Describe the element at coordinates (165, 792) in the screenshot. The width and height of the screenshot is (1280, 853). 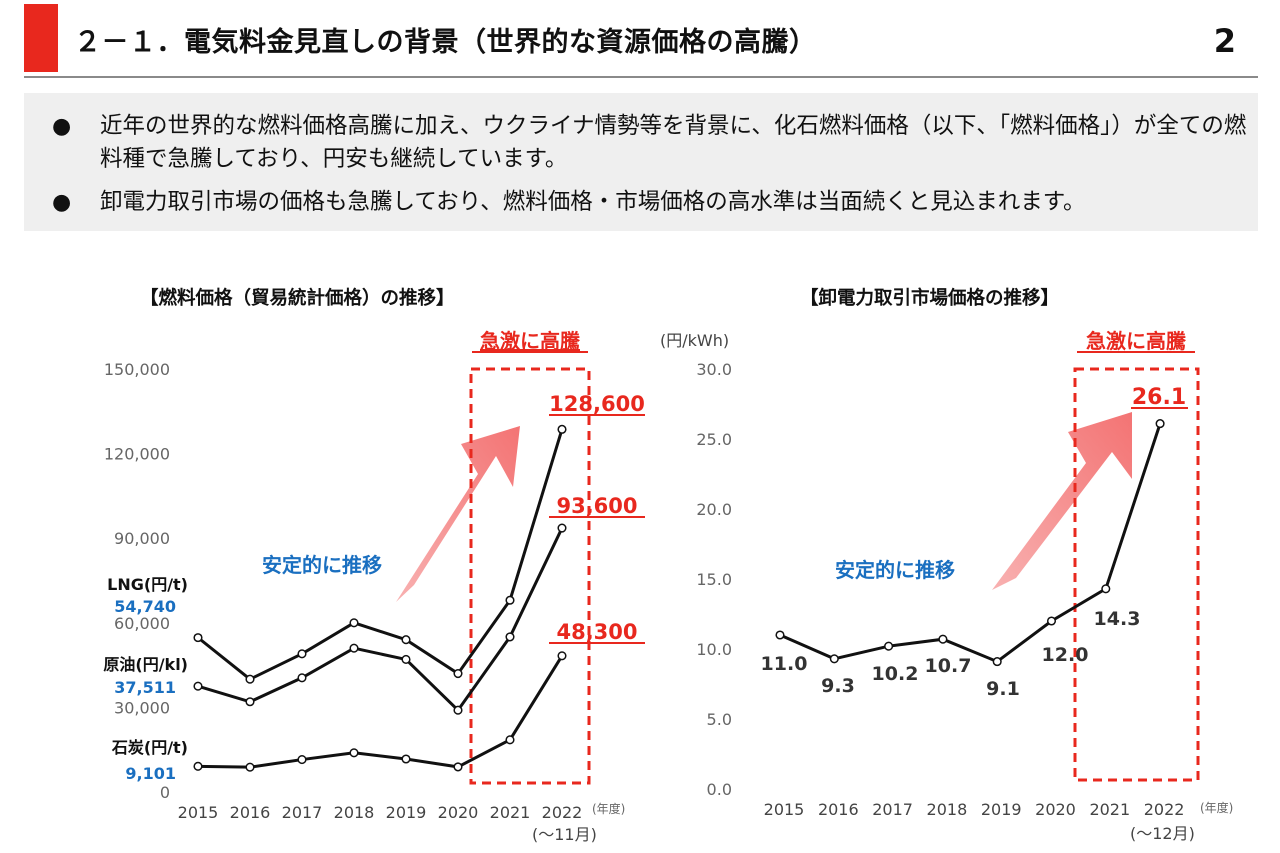
I see `y-tick-label: 0` at that location.